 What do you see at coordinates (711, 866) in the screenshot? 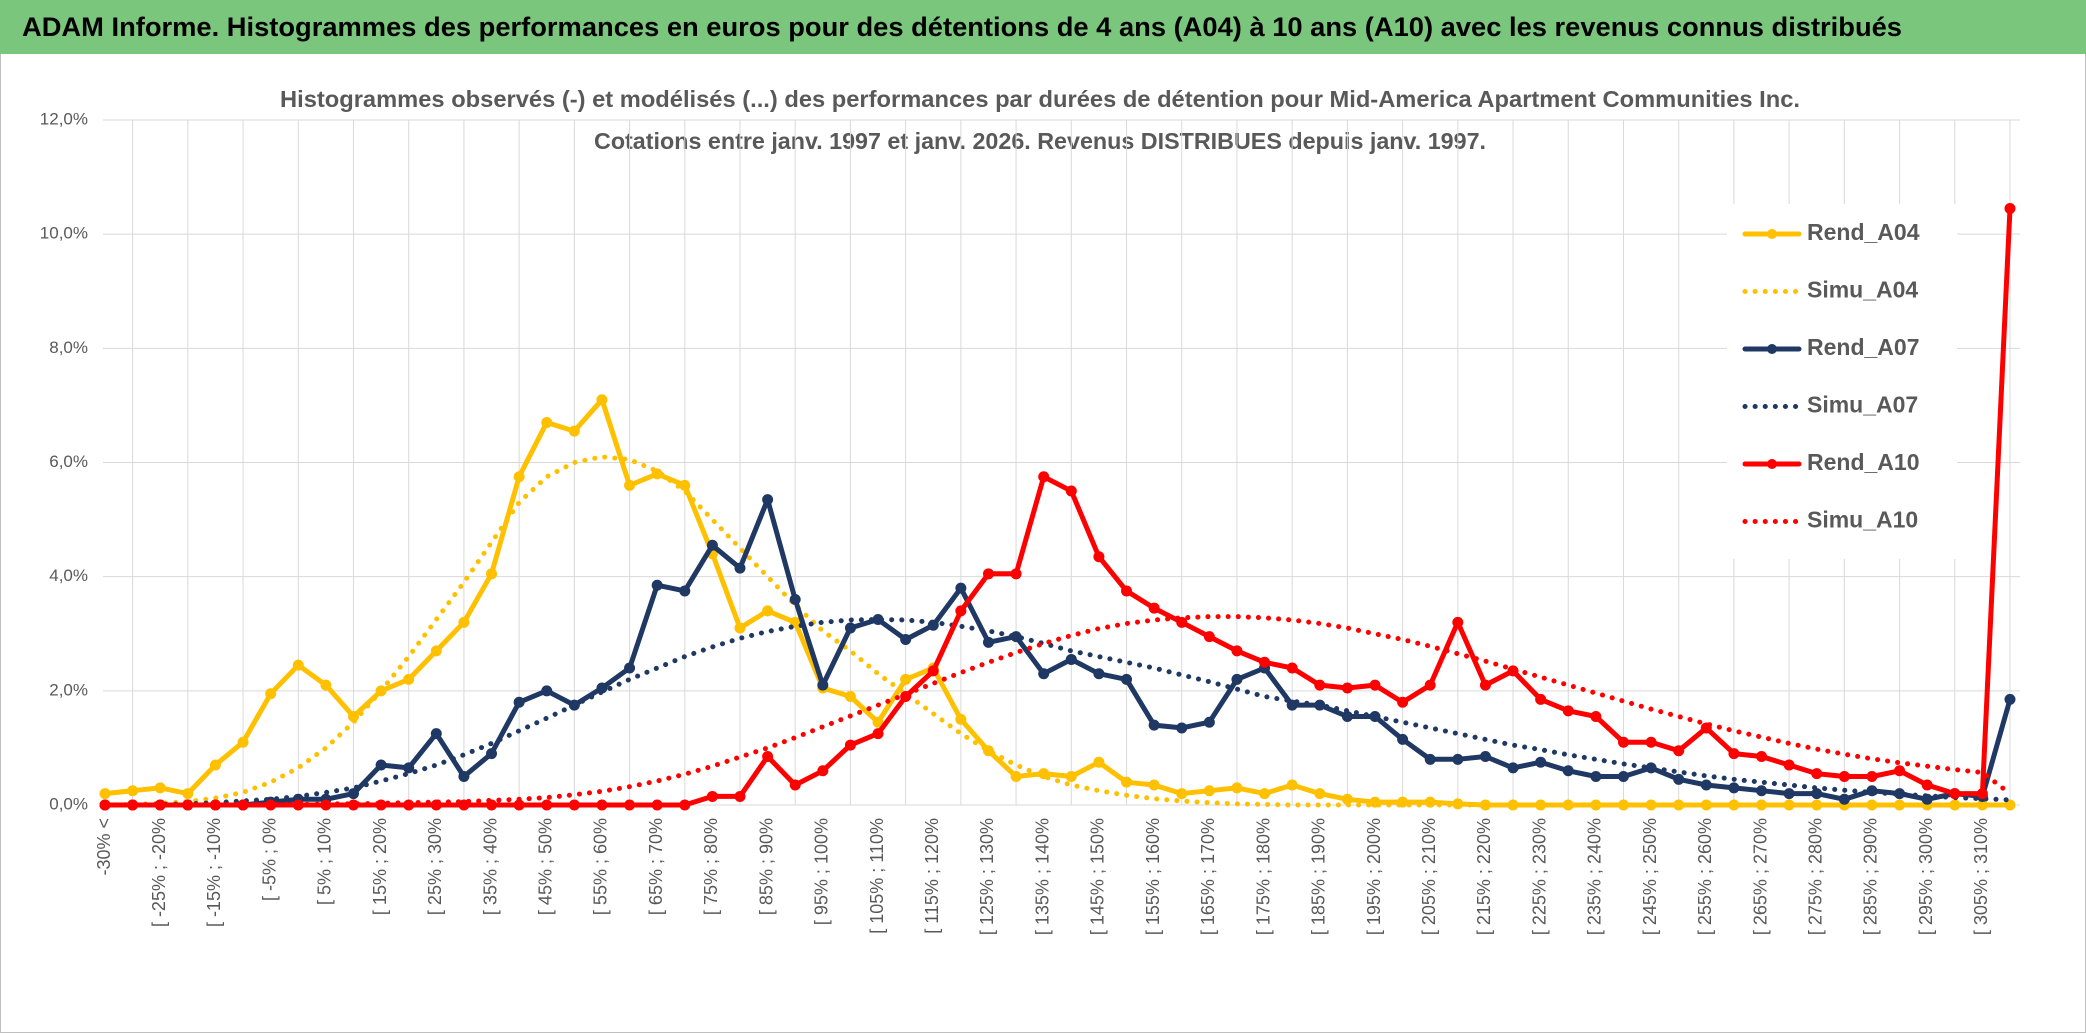
I see `x-tick-label: [ 75% ; 80%` at bounding box center [711, 866].